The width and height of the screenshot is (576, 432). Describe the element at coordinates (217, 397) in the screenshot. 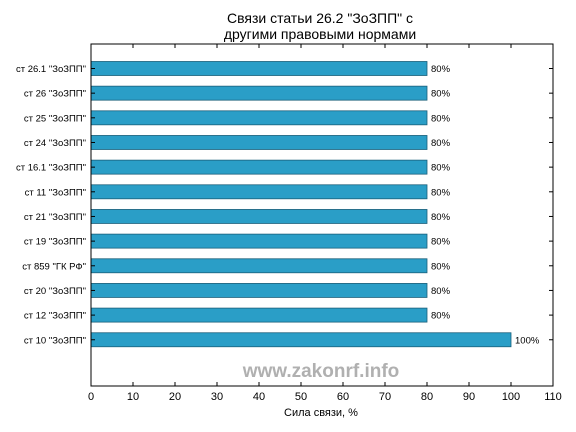

I see `x-tick-label: 30` at that location.